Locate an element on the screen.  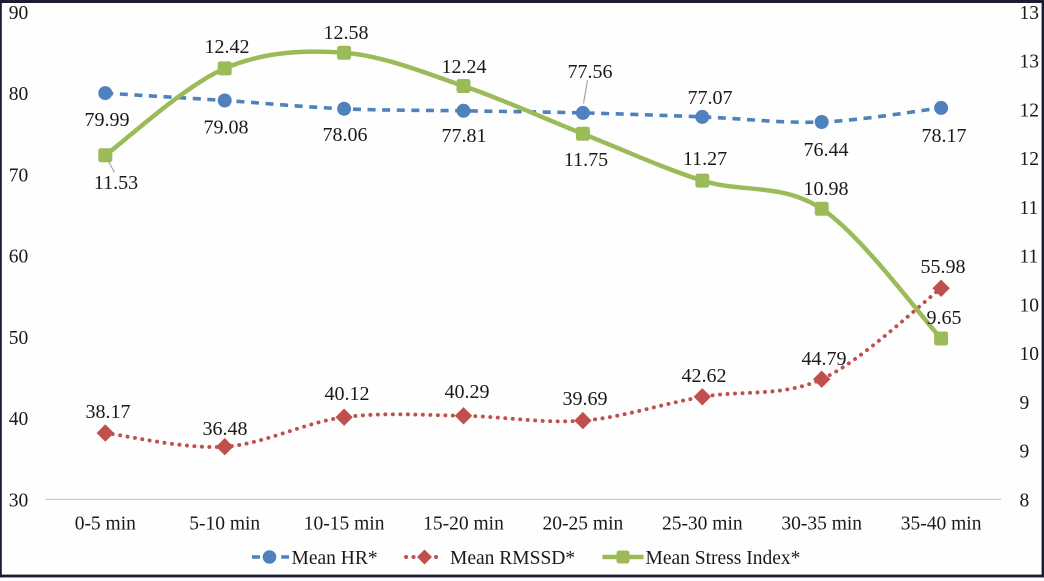
svg-text: Mean HR* is located at coordinates (335, 558).